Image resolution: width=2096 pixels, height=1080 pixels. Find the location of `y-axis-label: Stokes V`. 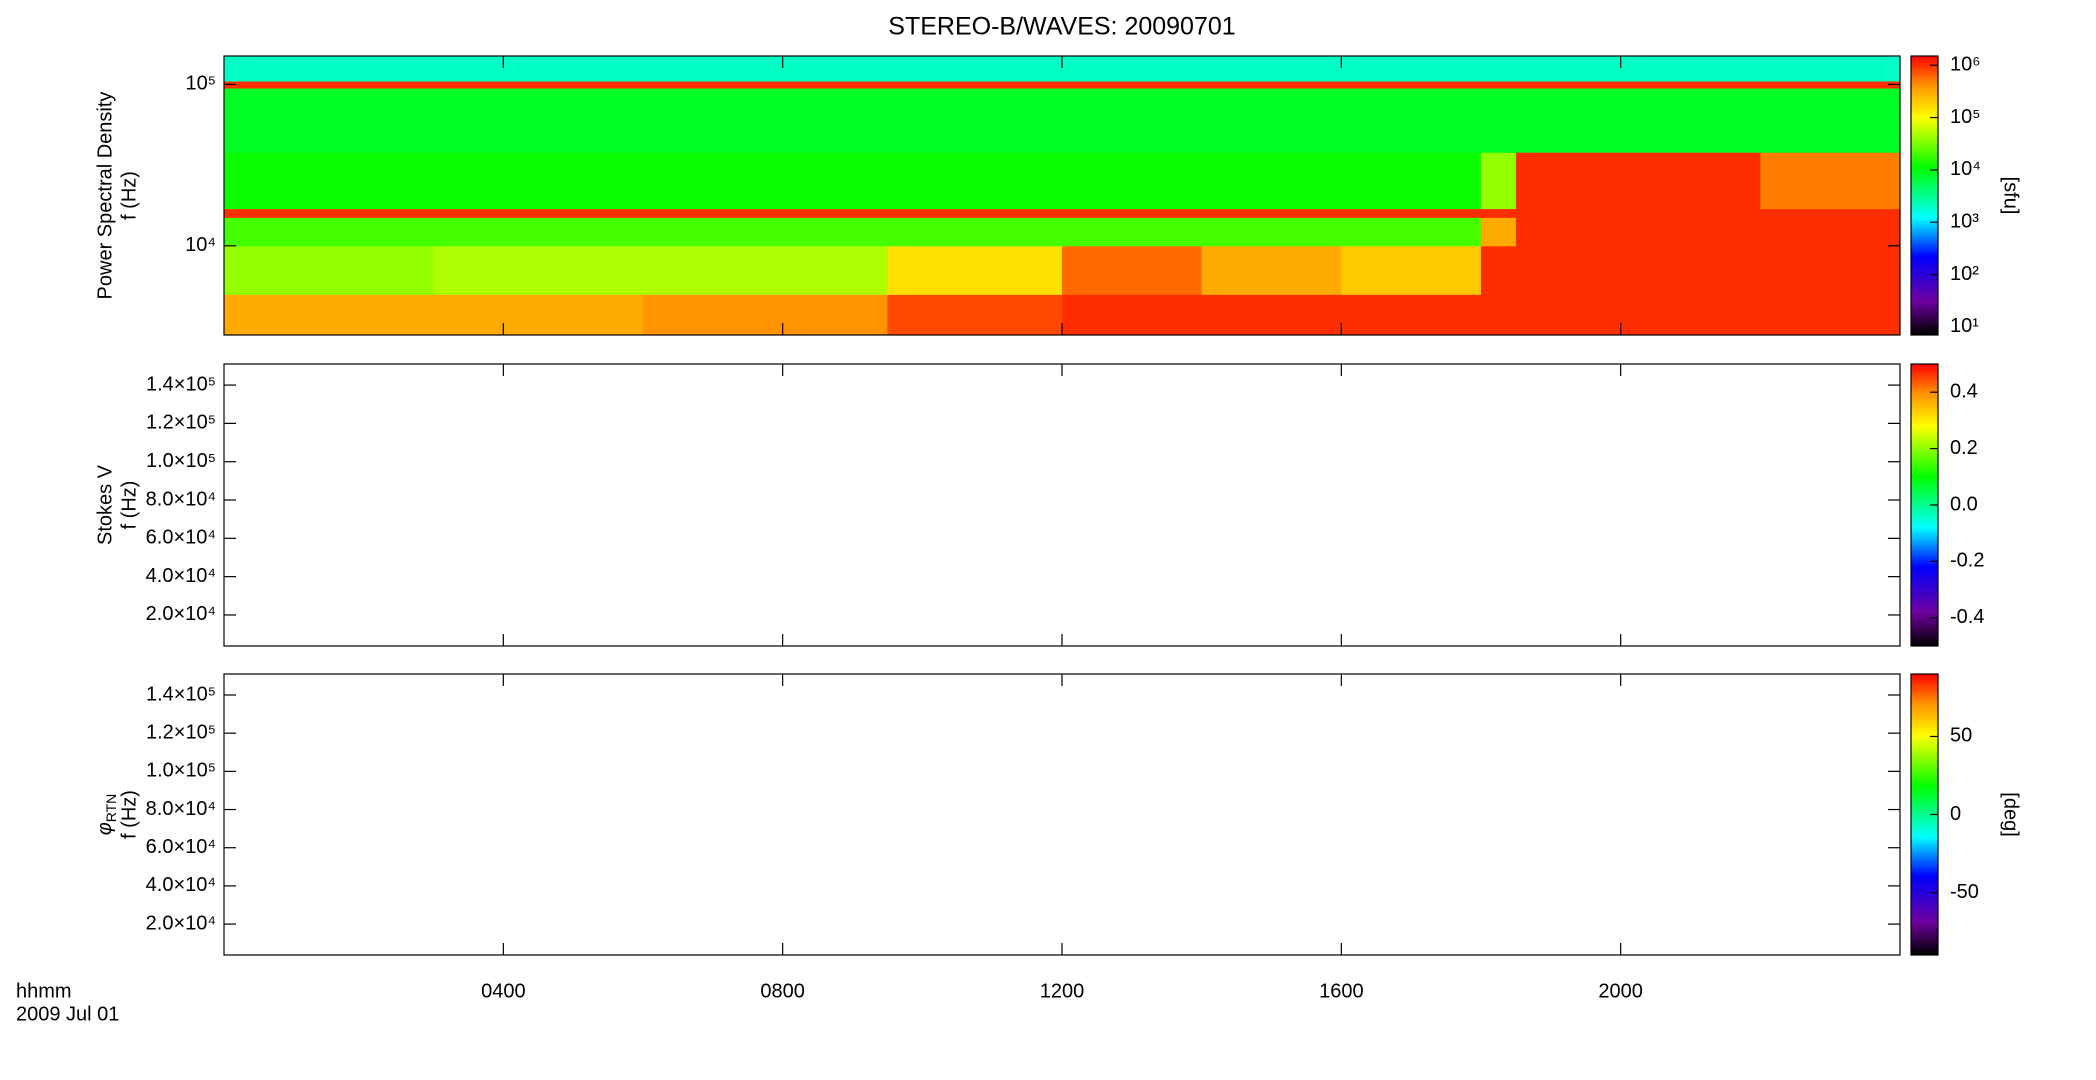

y-axis-label: Stokes V is located at coordinates (105, 504).